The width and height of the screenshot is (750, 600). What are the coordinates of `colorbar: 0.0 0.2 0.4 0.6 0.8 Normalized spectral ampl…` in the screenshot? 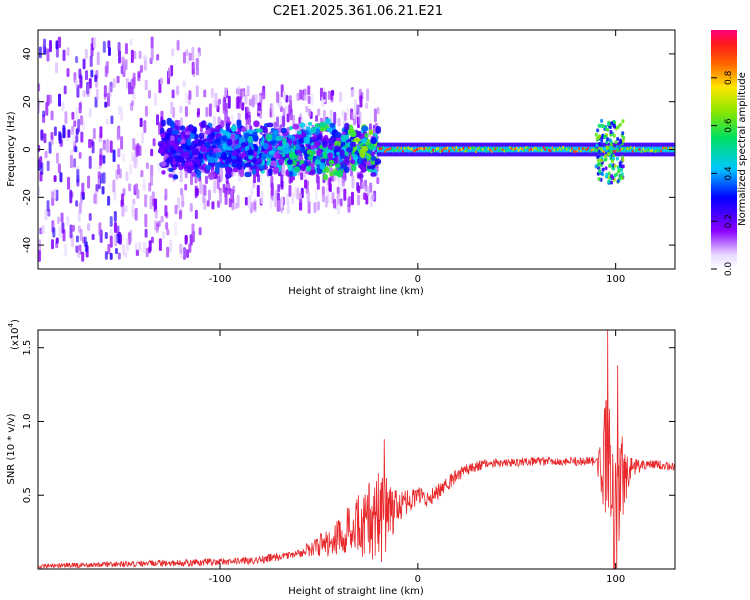 It's located at (729, 153).